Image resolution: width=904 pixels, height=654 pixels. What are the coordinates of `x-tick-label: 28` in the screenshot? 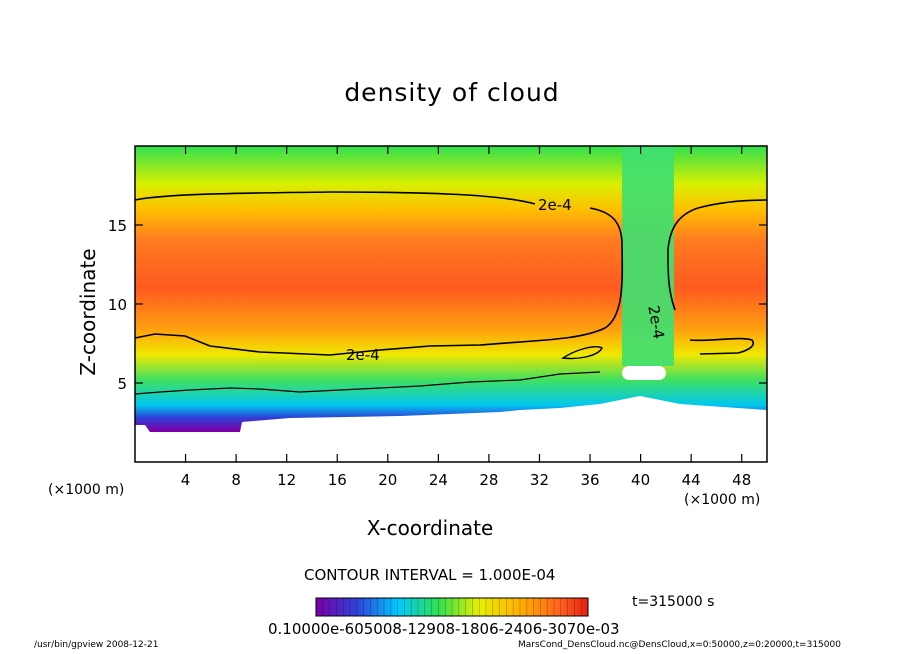 It's located at (488, 480).